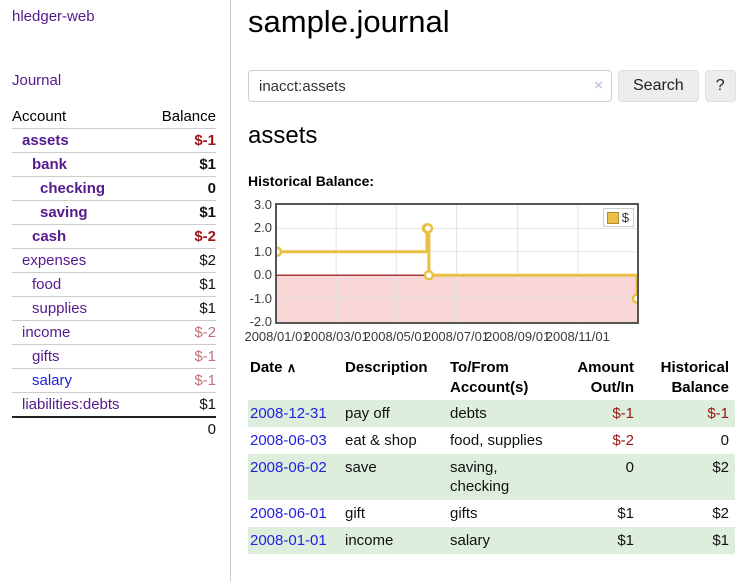 Image resolution: width=742 pixels, height=582 pixels. I want to click on account-link-expenses: expenses, so click(54, 260).